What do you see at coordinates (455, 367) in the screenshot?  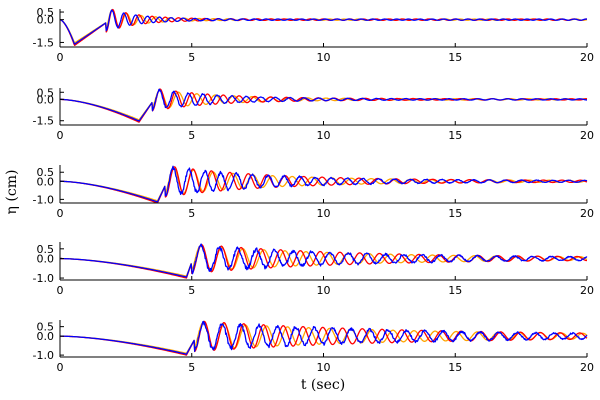 I see `panel-5-x-tick-label: 15` at bounding box center [455, 367].